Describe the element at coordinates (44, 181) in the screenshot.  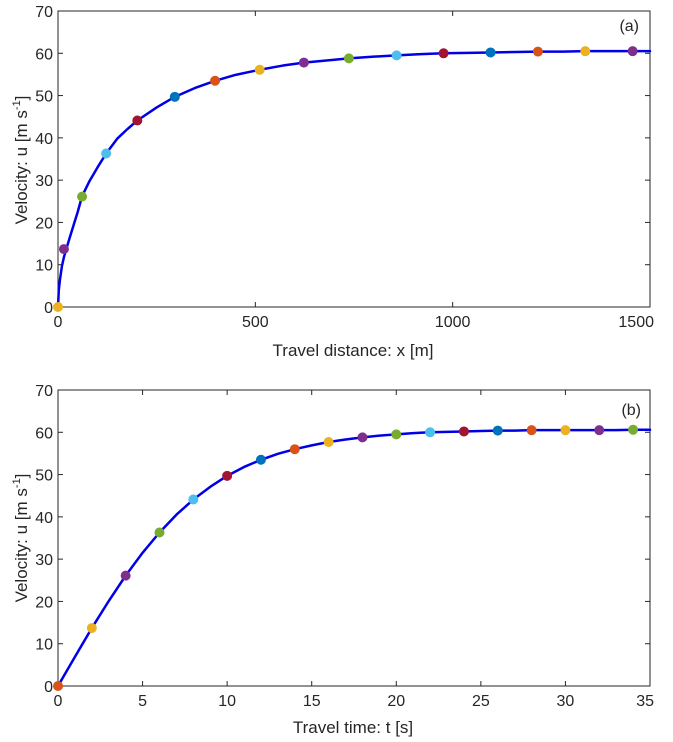
I see `panel-a-y-tick-label: 30` at that location.